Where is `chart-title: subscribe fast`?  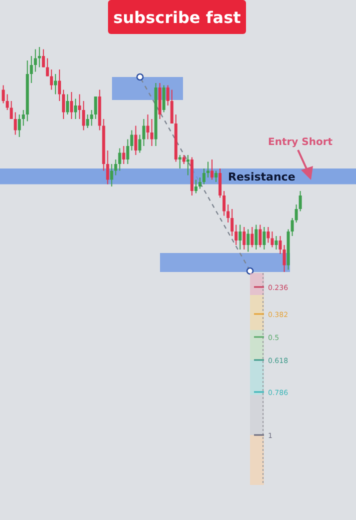
chart-title: subscribe fast is located at coordinates (177, 17).